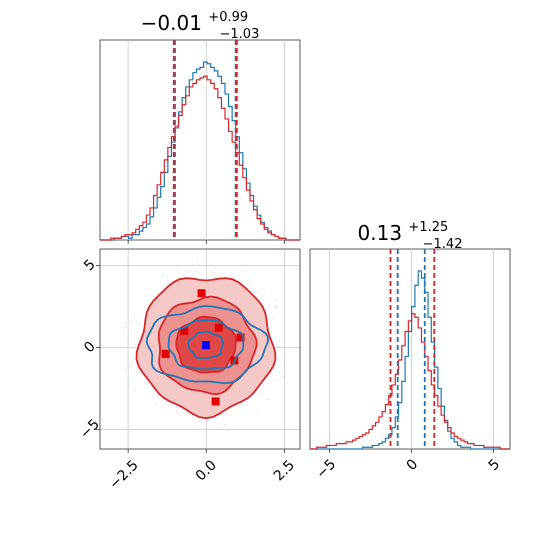 This screenshot has height=550, width=550. I want to click on marginal-x-frame, so click(200, 140).